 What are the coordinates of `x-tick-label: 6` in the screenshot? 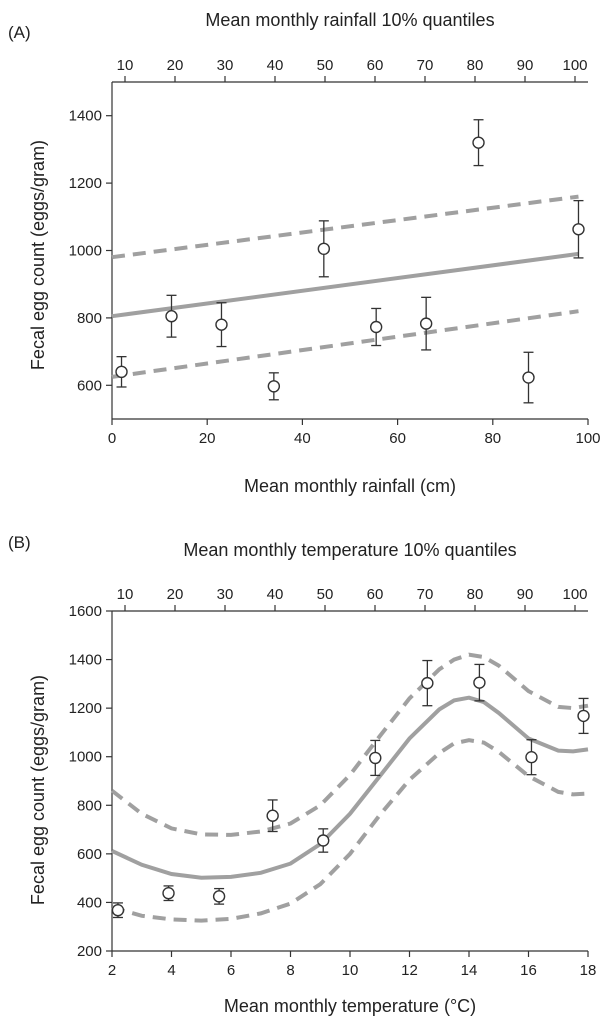 It's located at (231, 970).